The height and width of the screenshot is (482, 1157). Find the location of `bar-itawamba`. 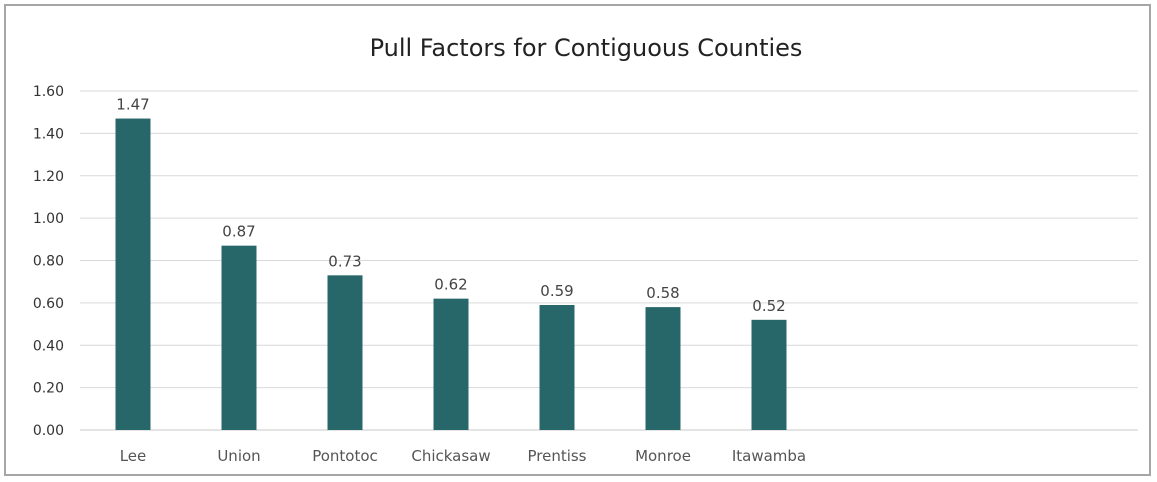

bar-itawamba is located at coordinates (769, 374).